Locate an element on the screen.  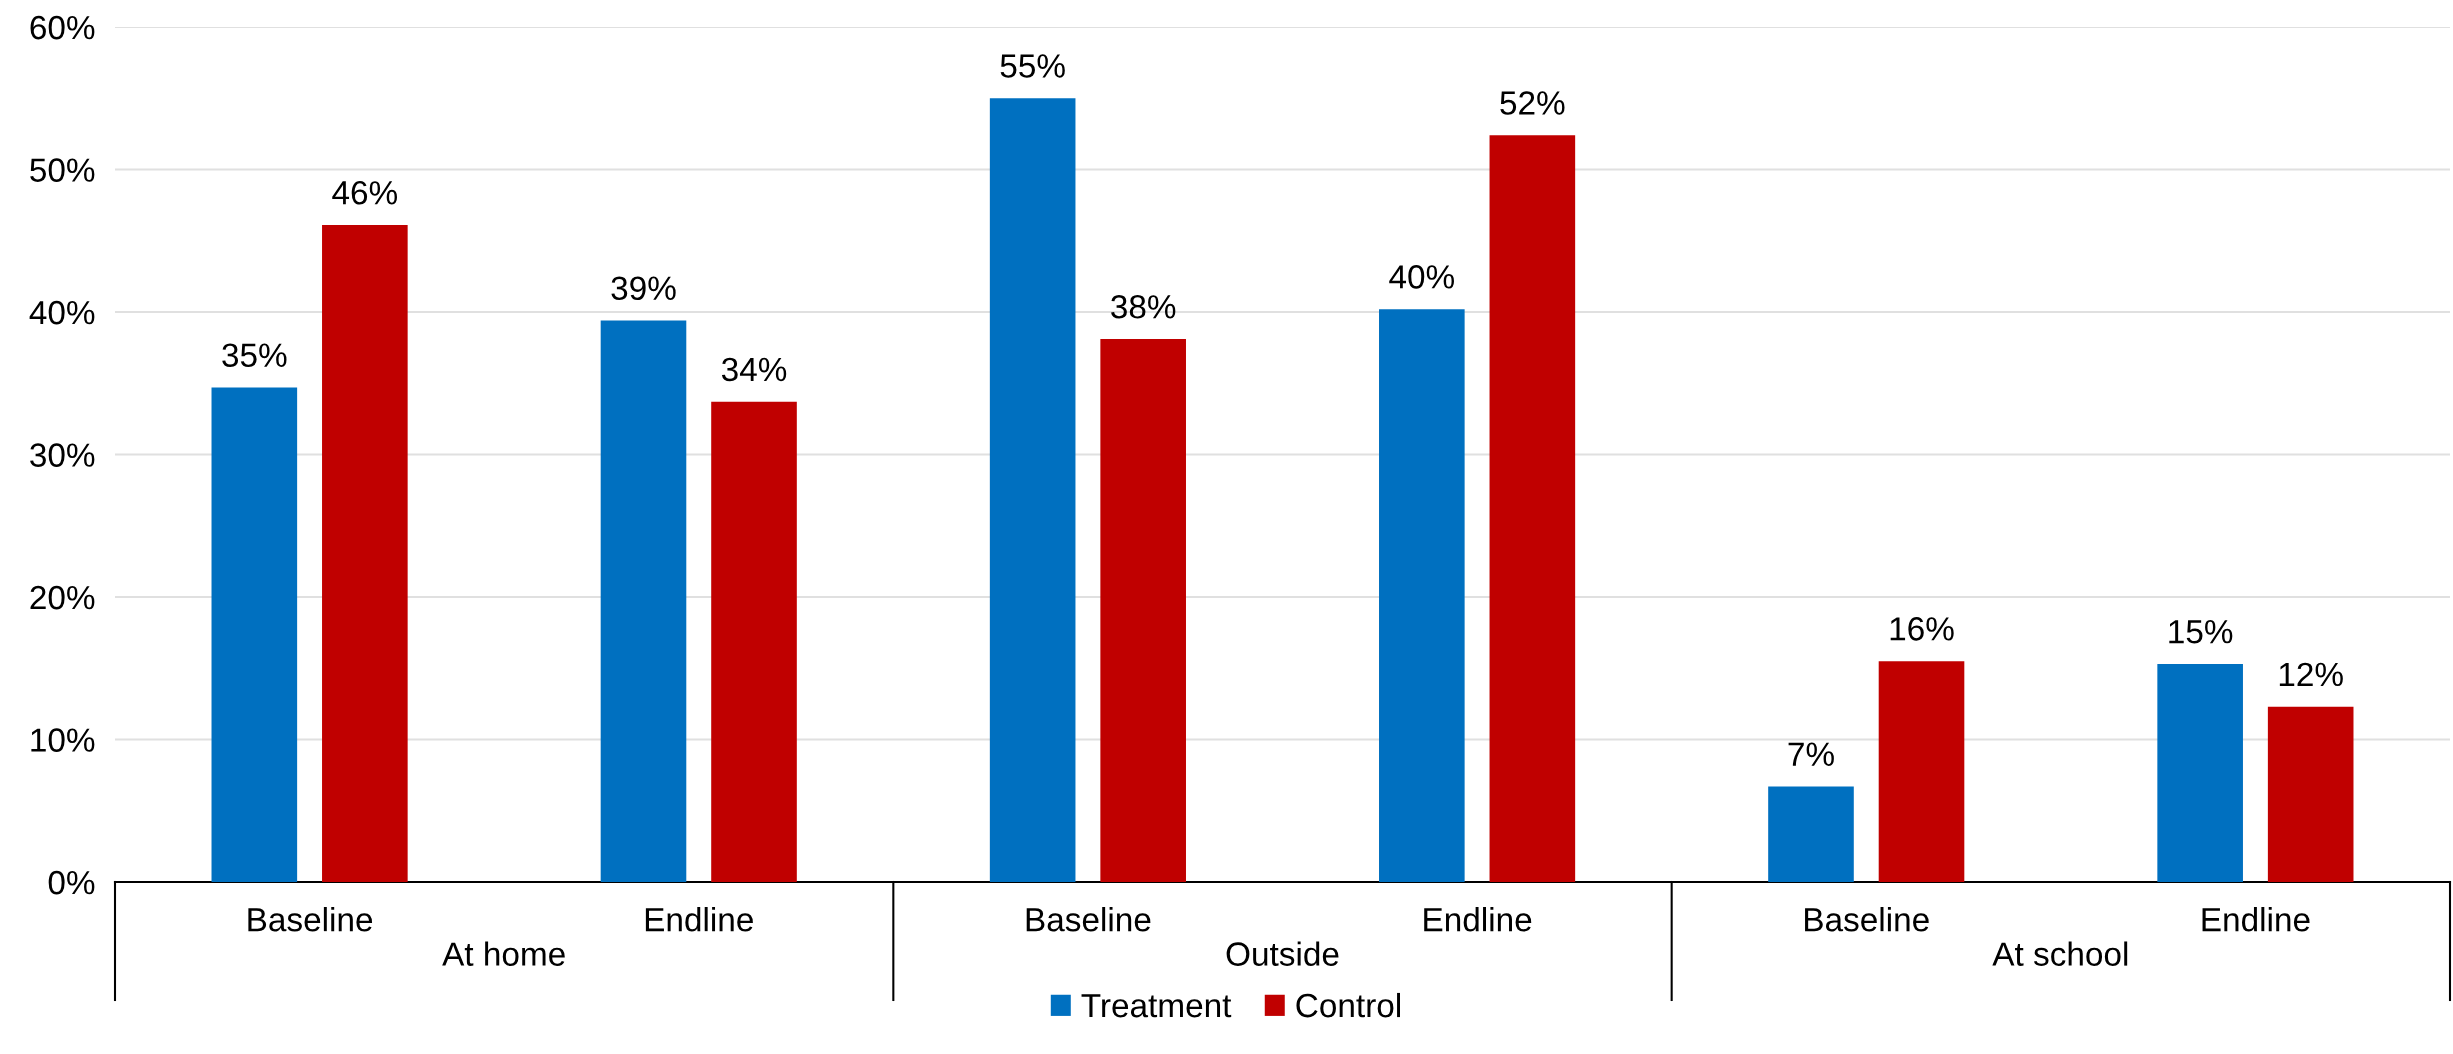
data-label: 38% is located at coordinates (1143, 306).